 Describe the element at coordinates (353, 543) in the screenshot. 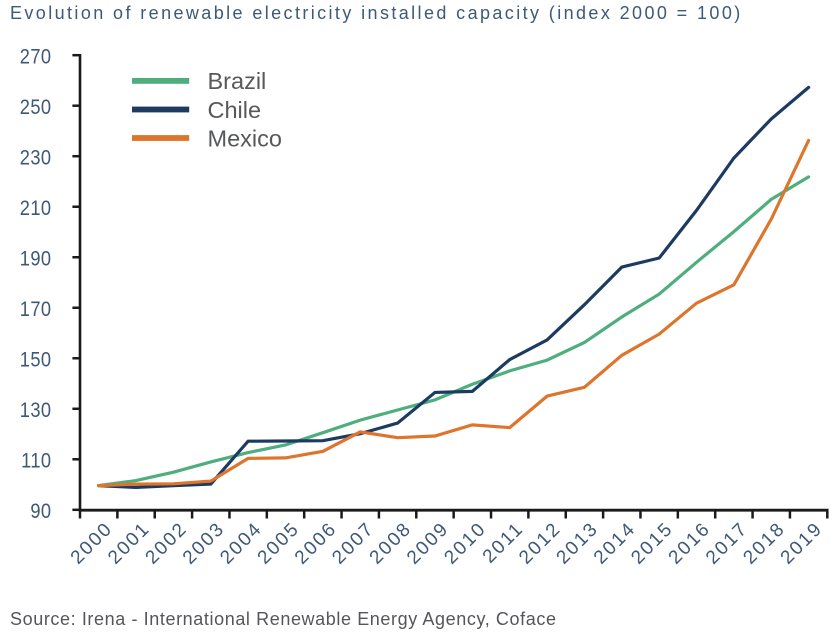

I see `svg-text: 2007` at that location.